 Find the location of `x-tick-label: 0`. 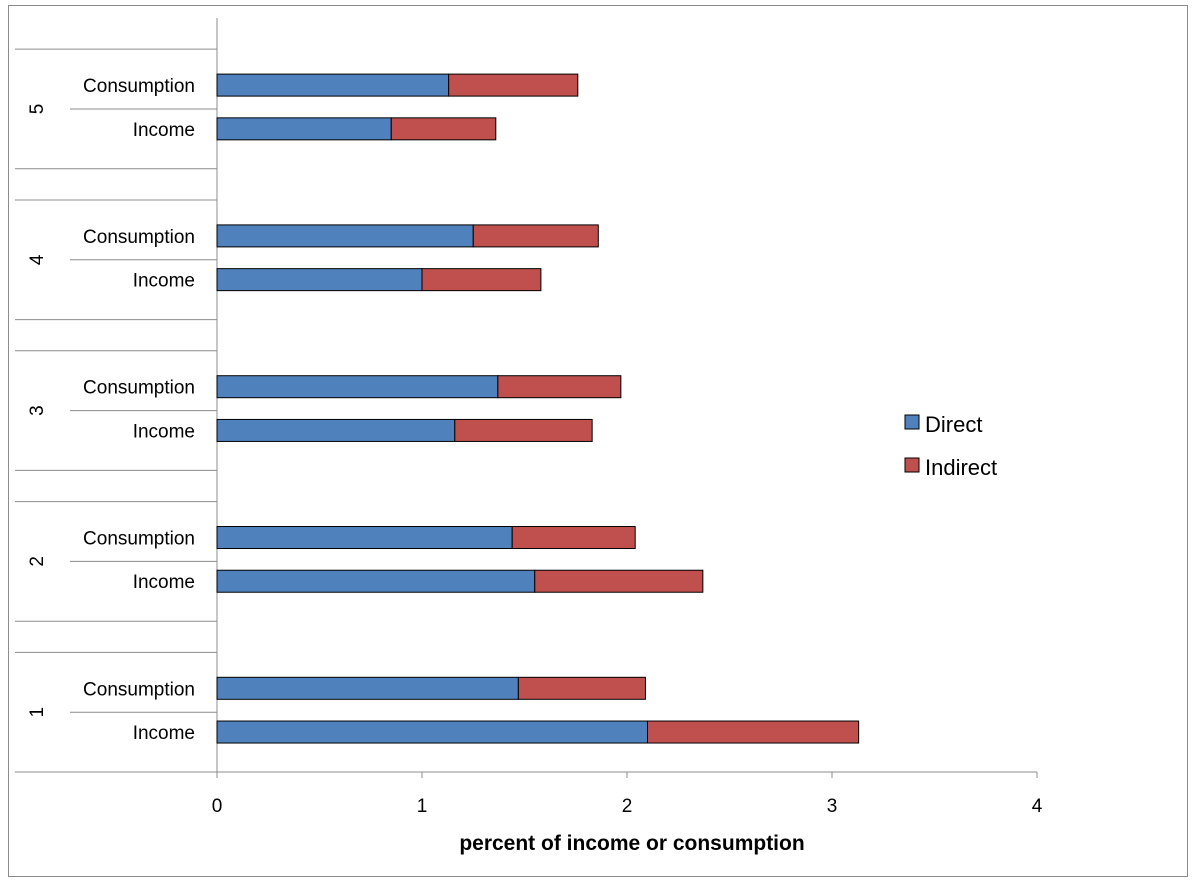

x-tick-label: 0 is located at coordinates (217, 806).